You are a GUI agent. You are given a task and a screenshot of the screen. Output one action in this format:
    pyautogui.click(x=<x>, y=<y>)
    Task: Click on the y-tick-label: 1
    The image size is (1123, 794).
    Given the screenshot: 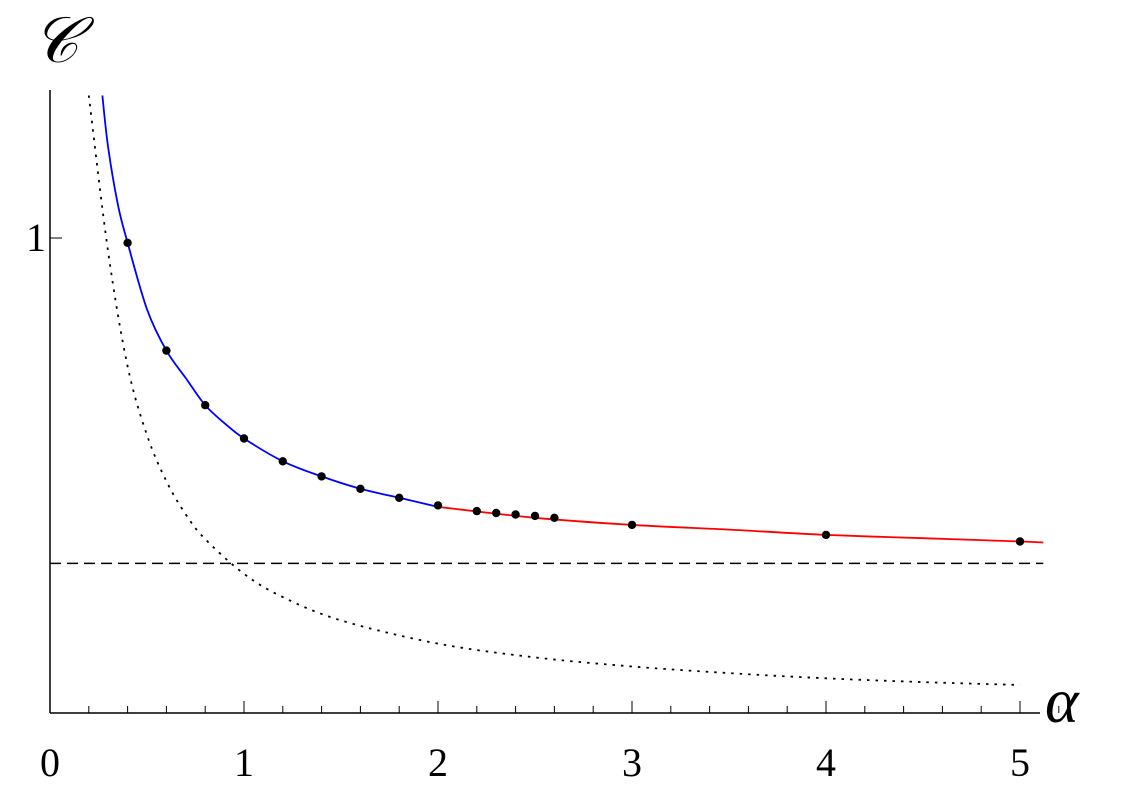 What is the action you would take?
    pyautogui.click(x=36, y=237)
    